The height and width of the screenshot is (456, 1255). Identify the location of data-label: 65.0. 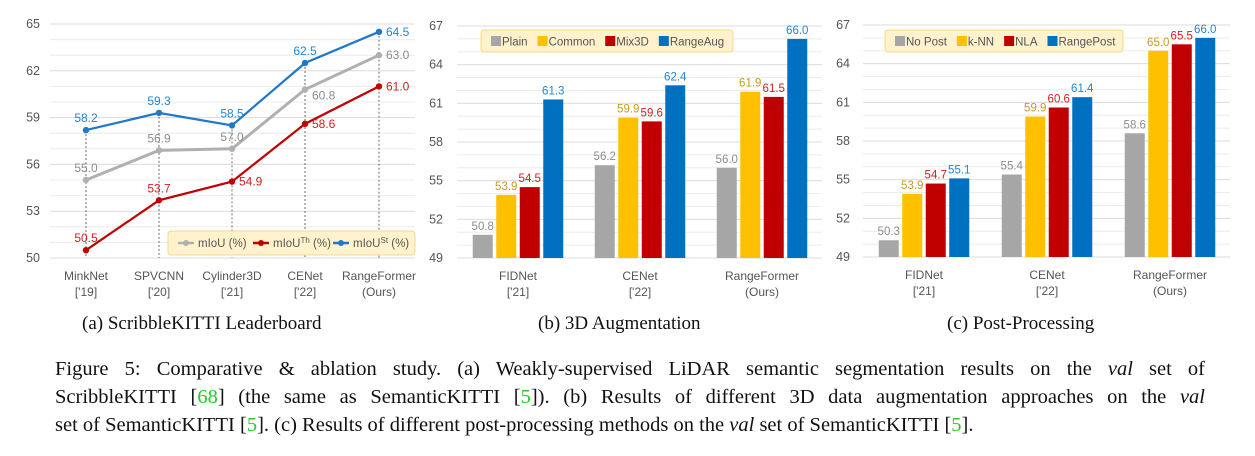
(1158, 43).